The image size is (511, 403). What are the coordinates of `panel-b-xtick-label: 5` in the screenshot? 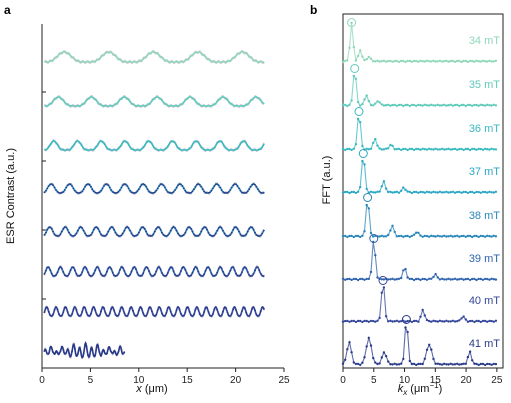 It's located at (374, 380).